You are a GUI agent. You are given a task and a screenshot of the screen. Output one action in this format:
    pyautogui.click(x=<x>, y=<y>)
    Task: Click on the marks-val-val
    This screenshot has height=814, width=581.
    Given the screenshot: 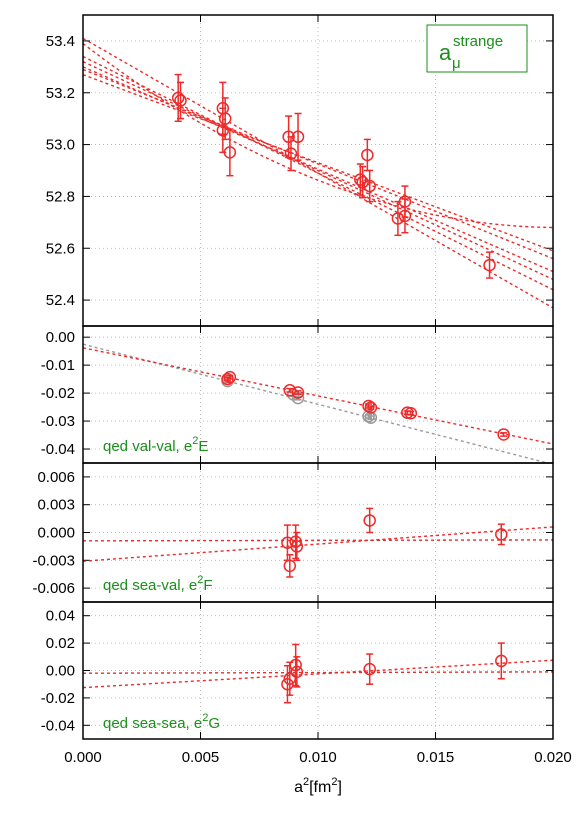 What is the action you would take?
    pyautogui.click(x=318, y=394)
    